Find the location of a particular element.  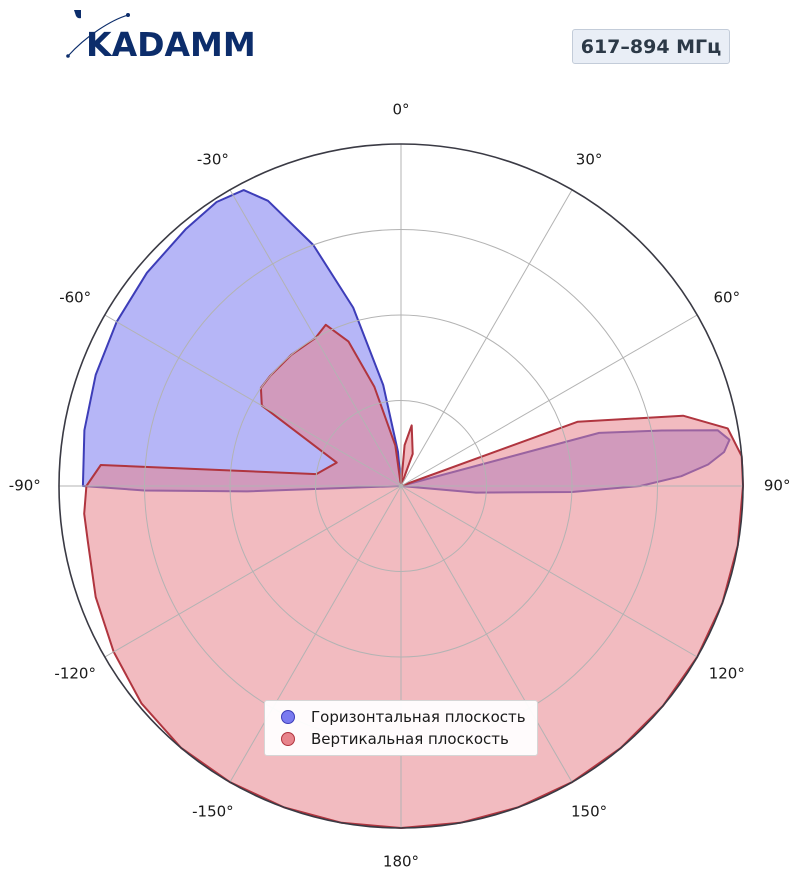

angle-tick-label: -90° is located at coordinates (25, 486).